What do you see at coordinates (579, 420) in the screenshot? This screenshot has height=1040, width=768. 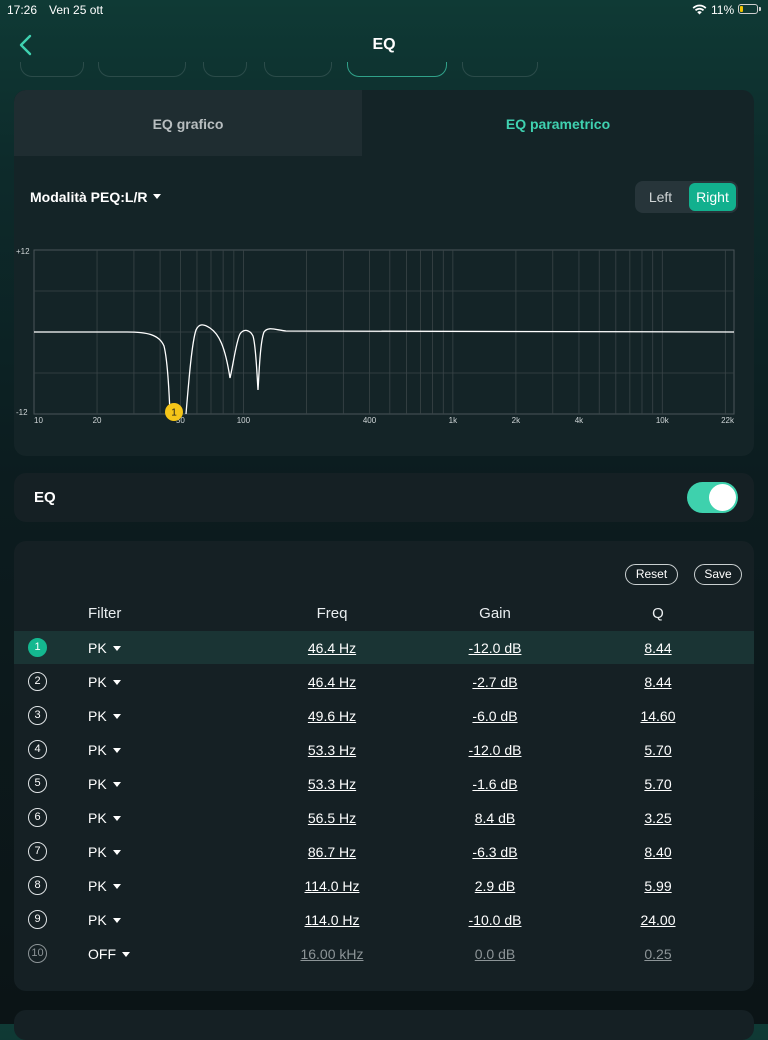 I see `x-tick-label: 4k` at bounding box center [579, 420].